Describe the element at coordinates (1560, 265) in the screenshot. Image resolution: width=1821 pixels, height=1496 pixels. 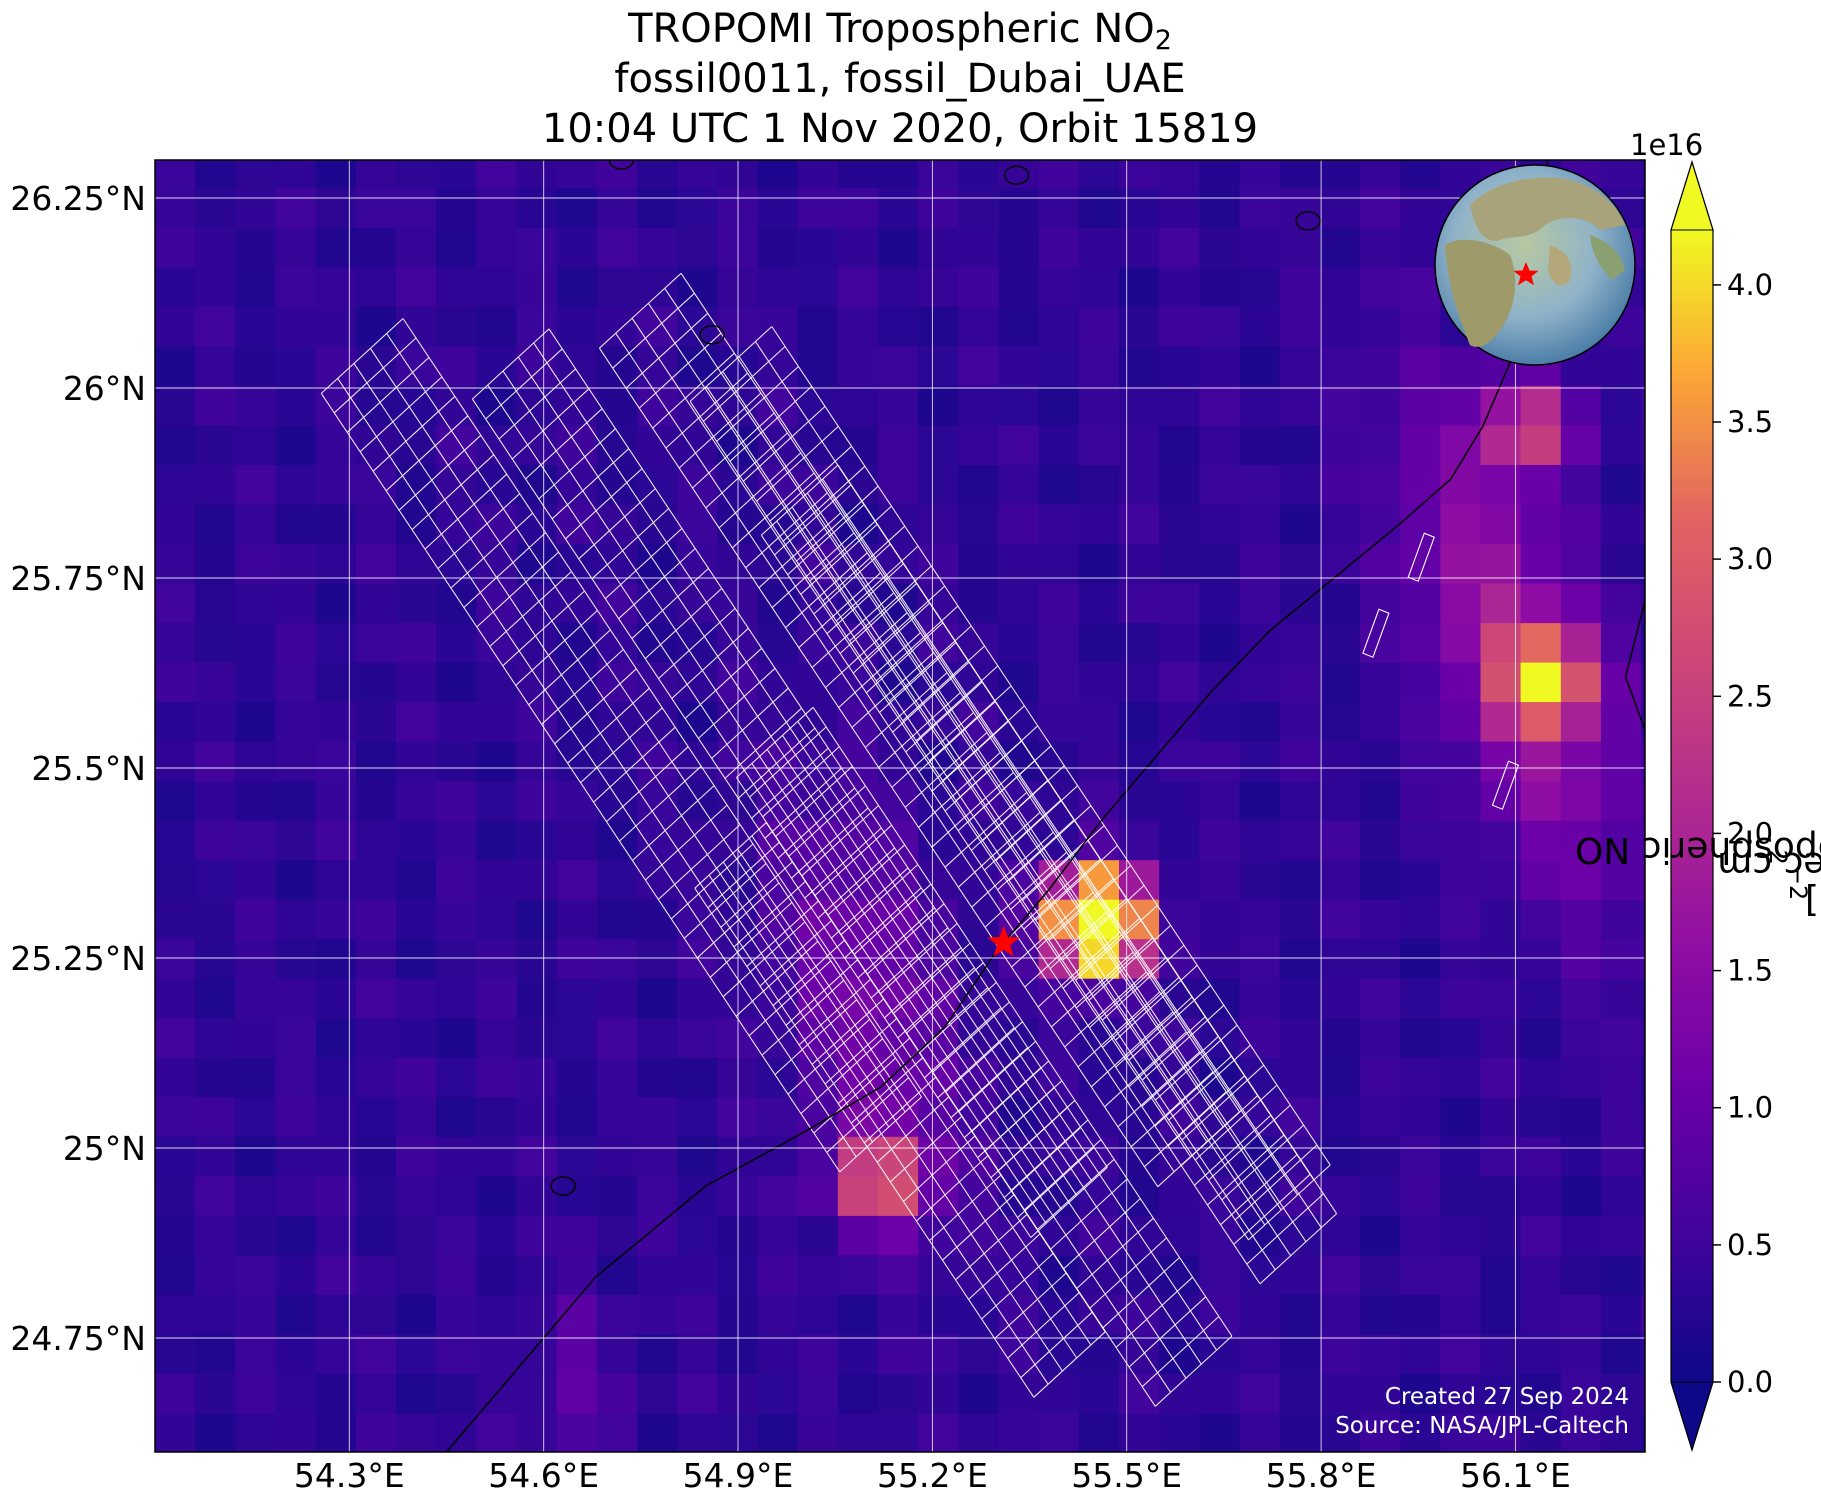
I see `globe-landmass-india` at that location.